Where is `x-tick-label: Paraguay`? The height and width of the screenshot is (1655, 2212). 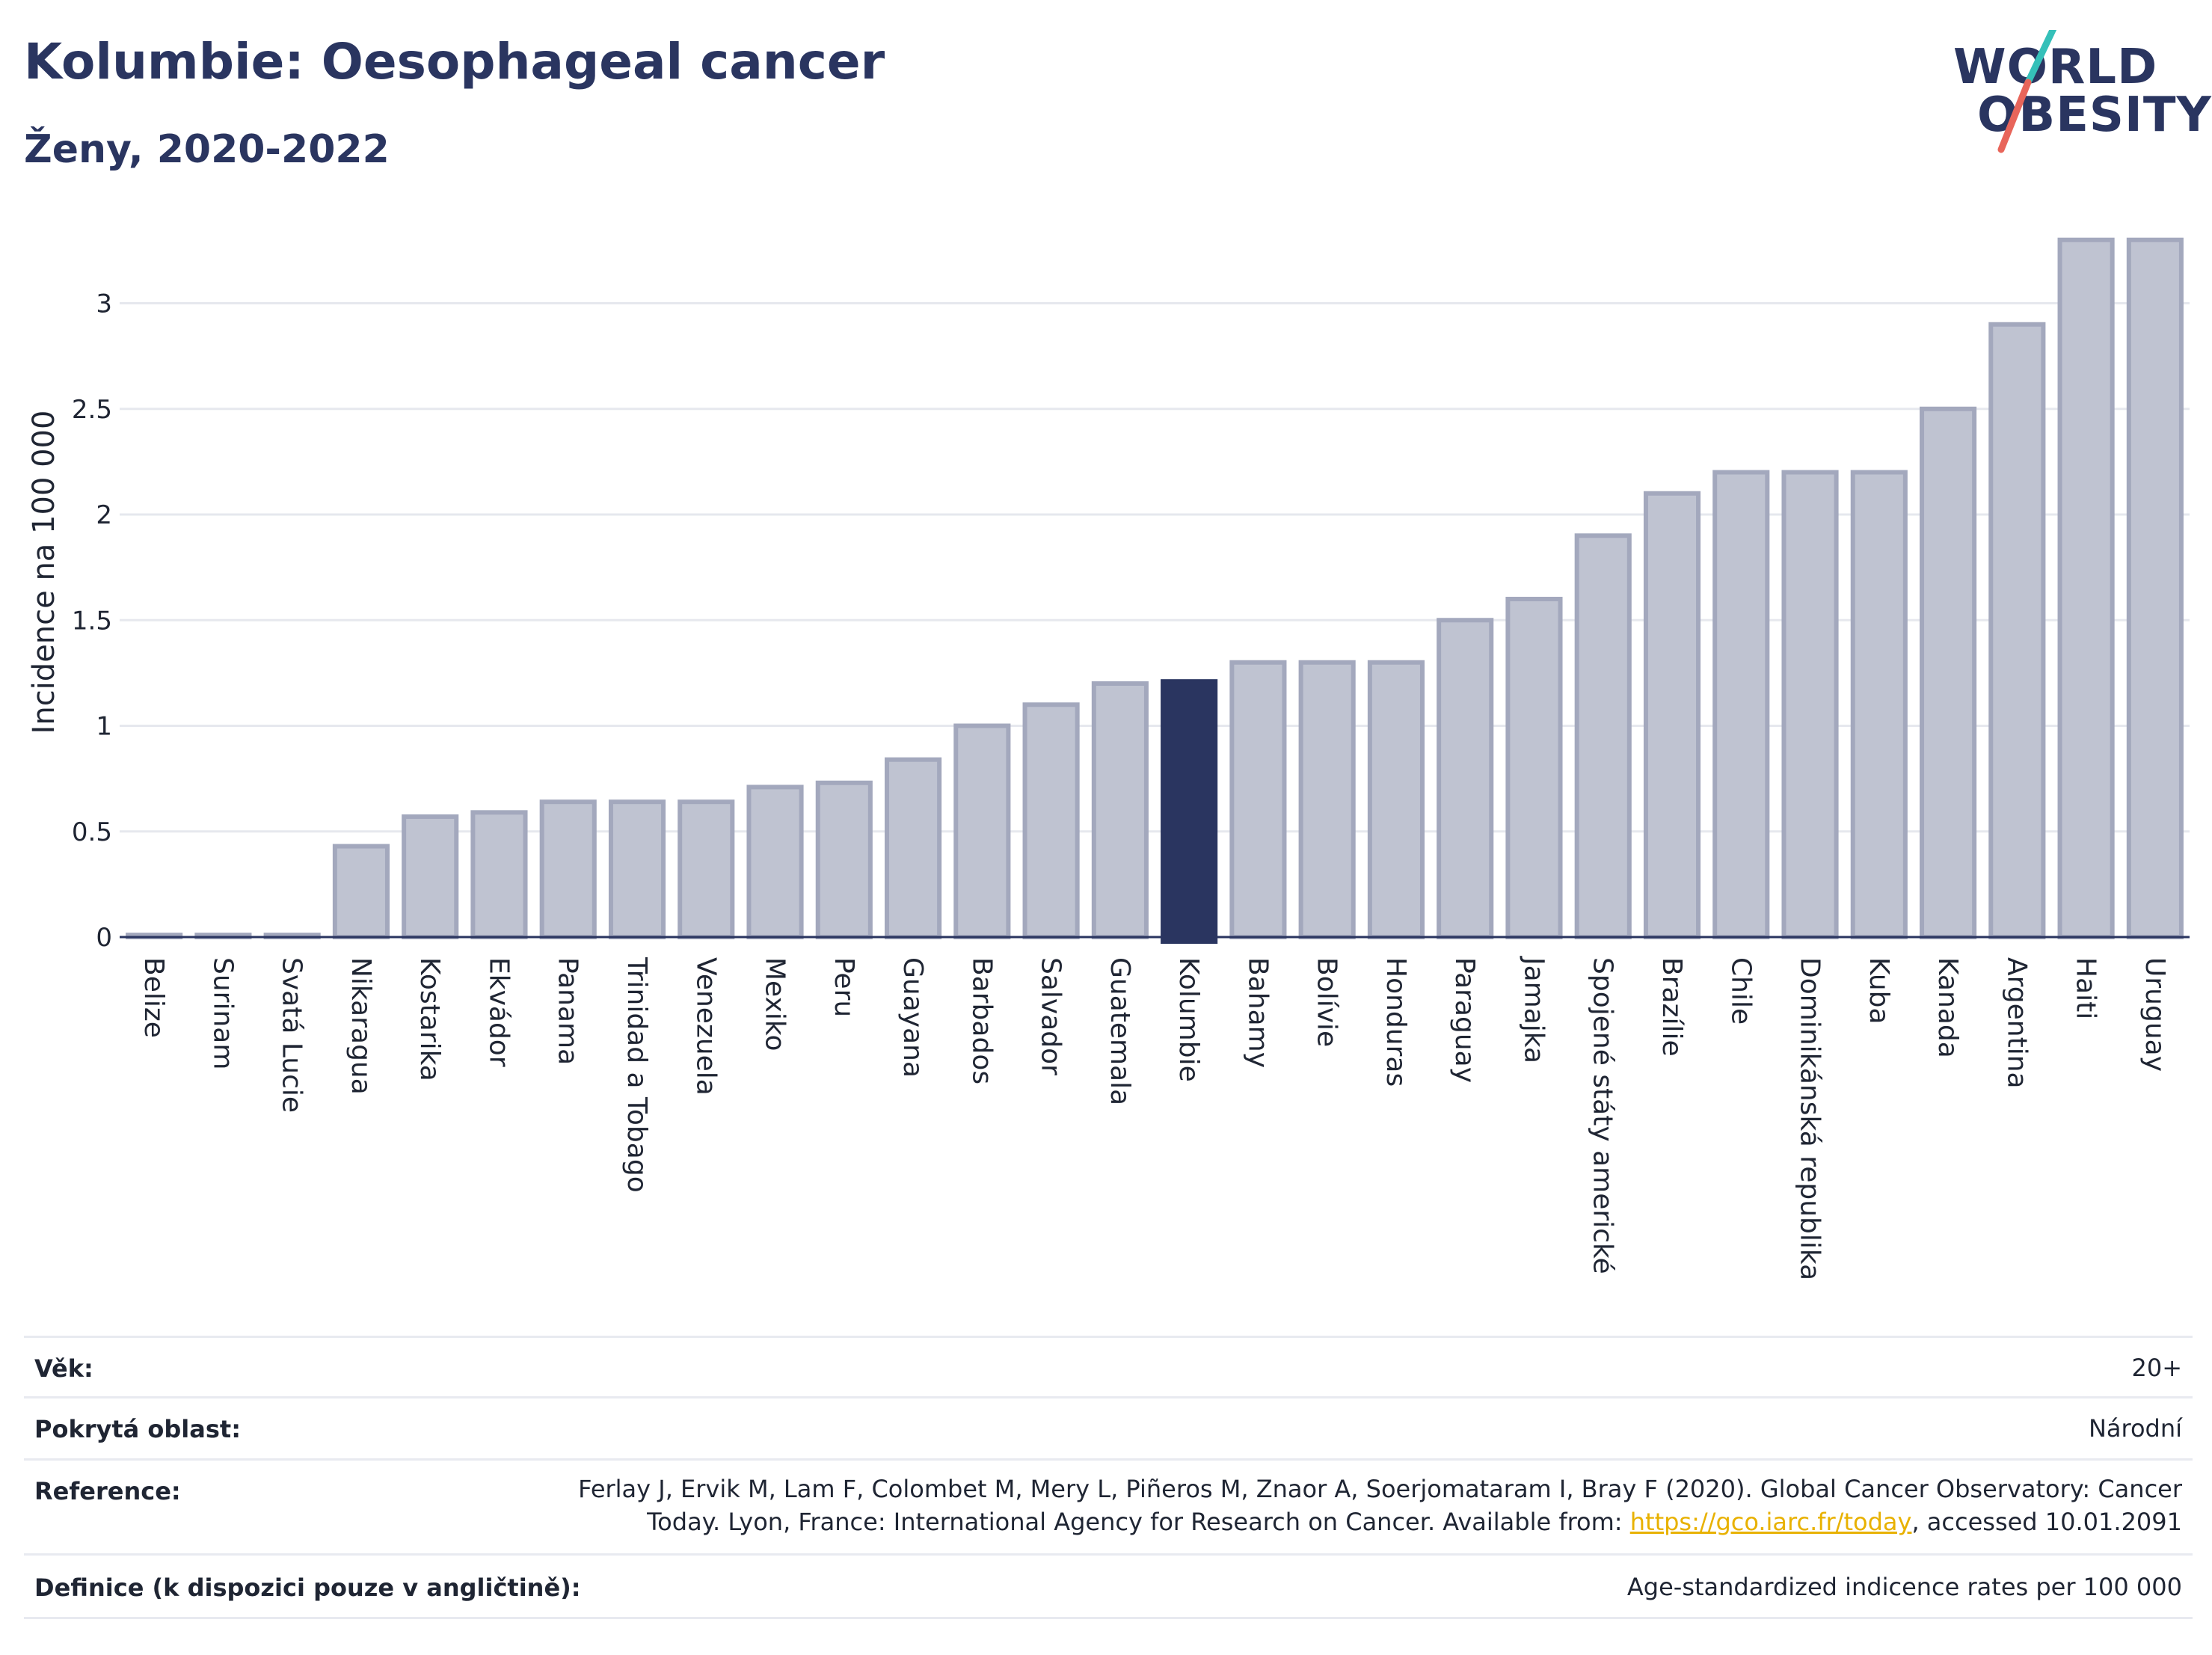
x-tick-label: Paraguay is located at coordinates (1464, 1020).